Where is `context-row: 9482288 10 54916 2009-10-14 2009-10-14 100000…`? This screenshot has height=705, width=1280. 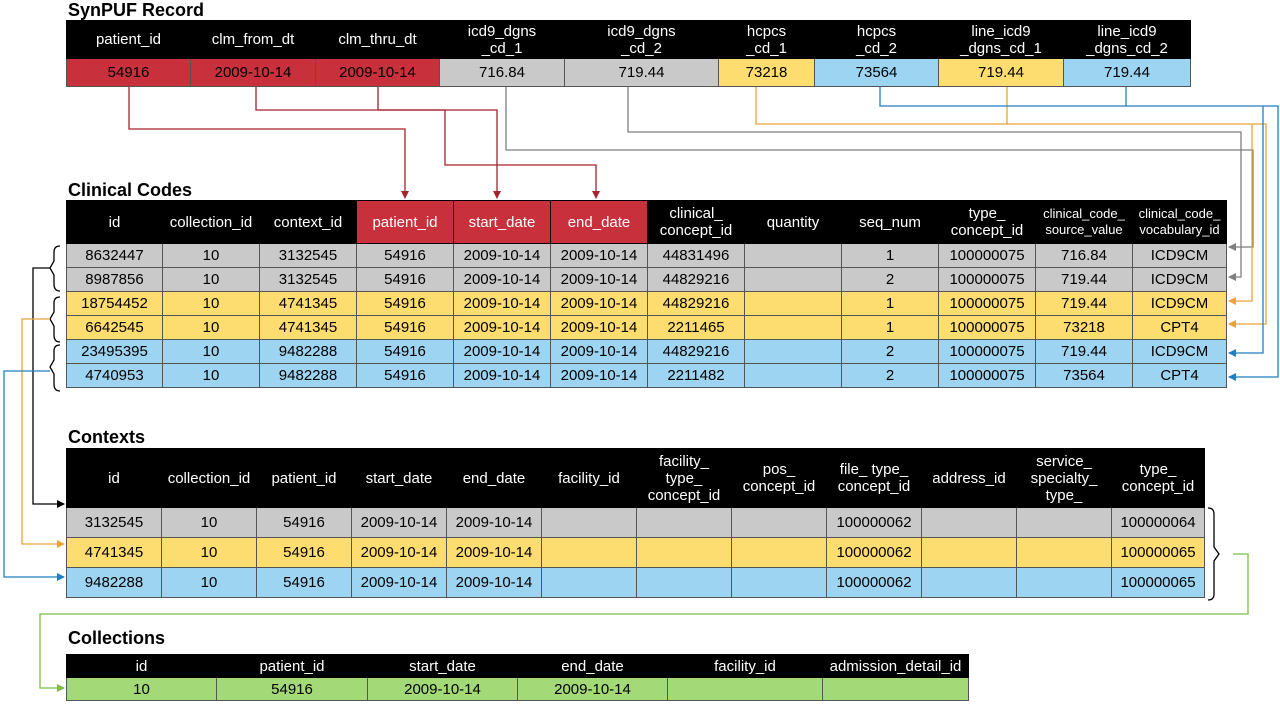 context-row: 9482288 10 54916 2009-10-14 2009-10-14 100000… is located at coordinates (635, 582).